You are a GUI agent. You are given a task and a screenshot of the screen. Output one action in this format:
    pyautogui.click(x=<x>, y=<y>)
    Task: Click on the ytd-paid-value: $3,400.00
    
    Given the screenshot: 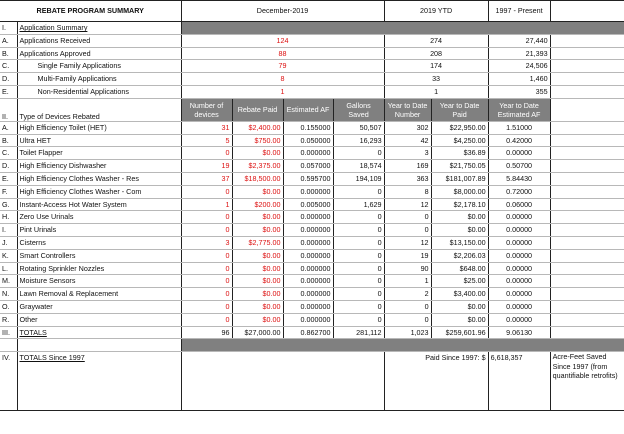 What is the action you would take?
    pyautogui.click(x=460, y=294)
    